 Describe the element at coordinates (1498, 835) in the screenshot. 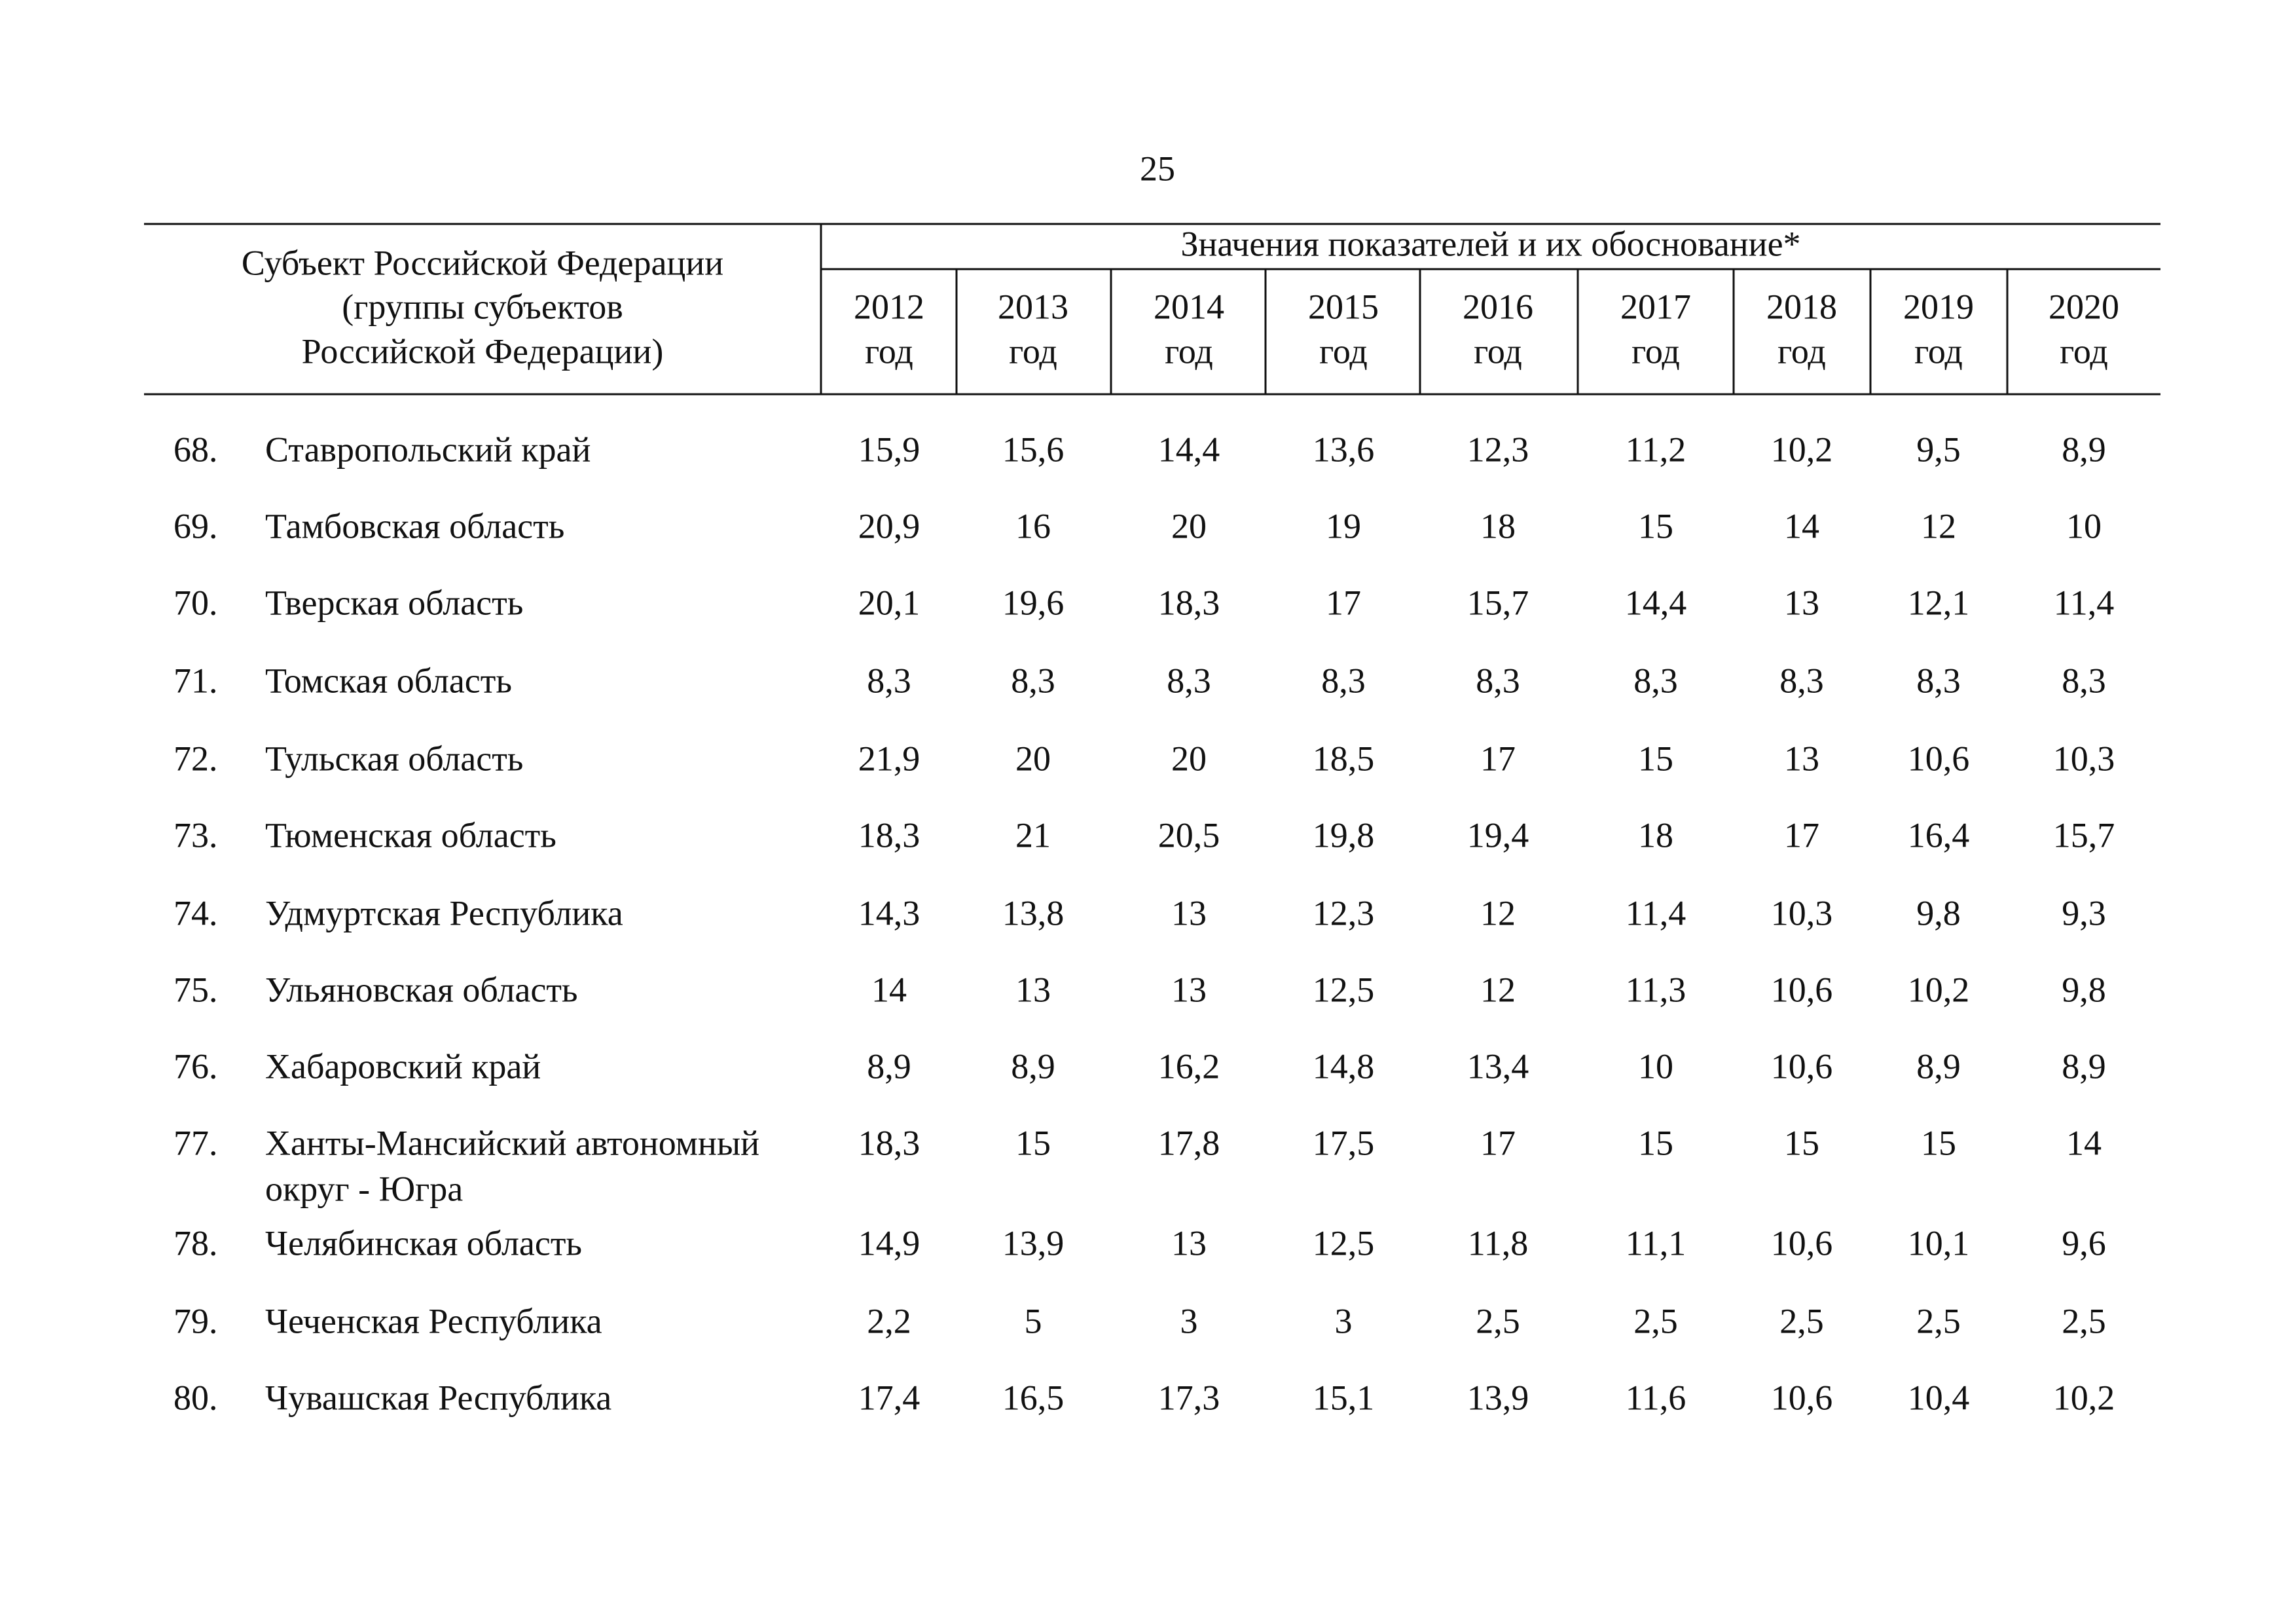

I see `cell-value: 19,4` at that location.